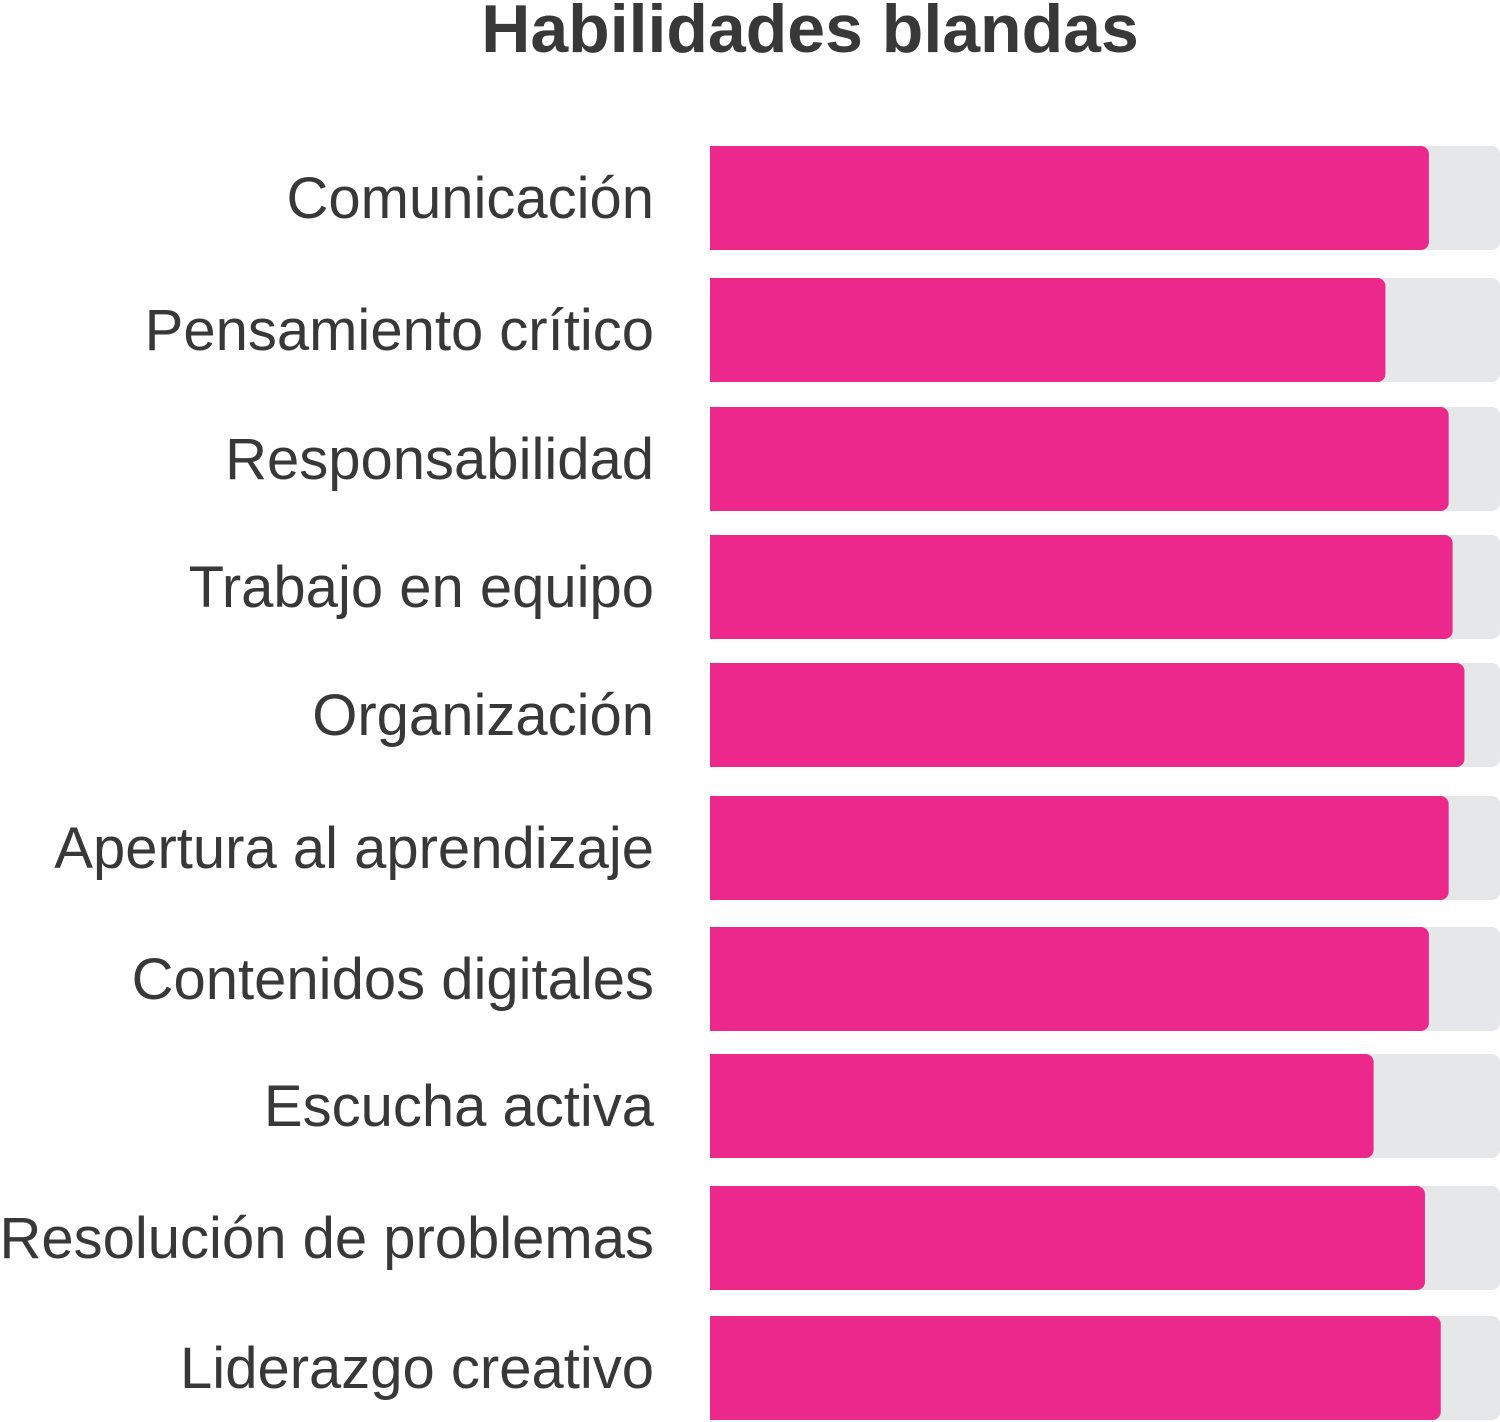 The width and height of the screenshot is (1500, 1422). Describe the element at coordinates (421, 587) in the screenshot. I see `category-label: Trabajo en equipo` at that location.